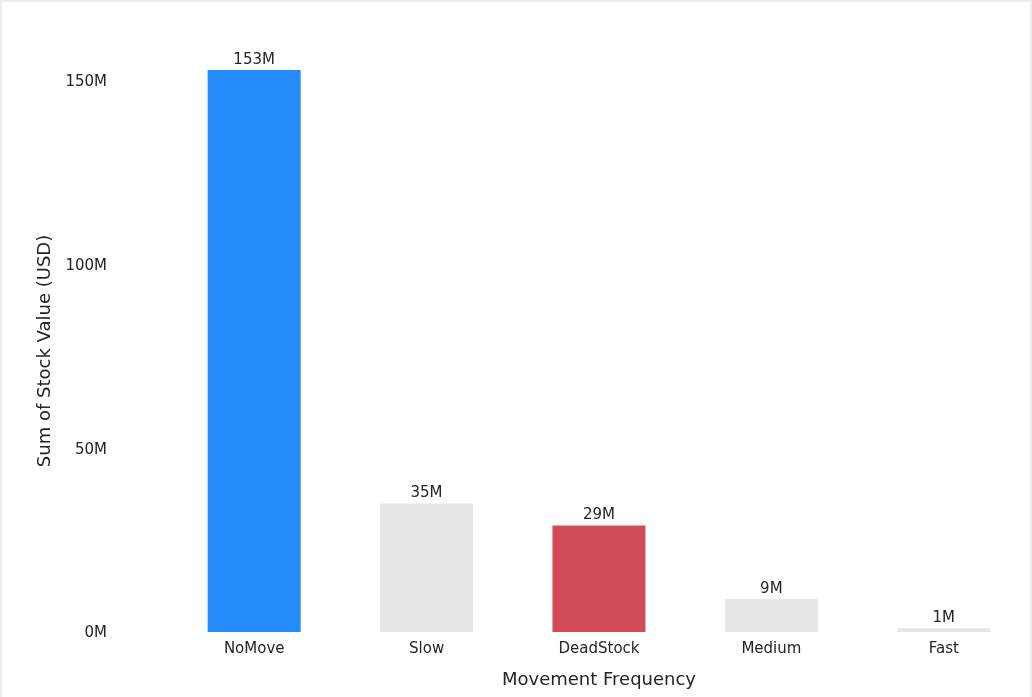 This screenshot has height=697, width=1032. I want to click on data-label: 9M, so click(771, 587).